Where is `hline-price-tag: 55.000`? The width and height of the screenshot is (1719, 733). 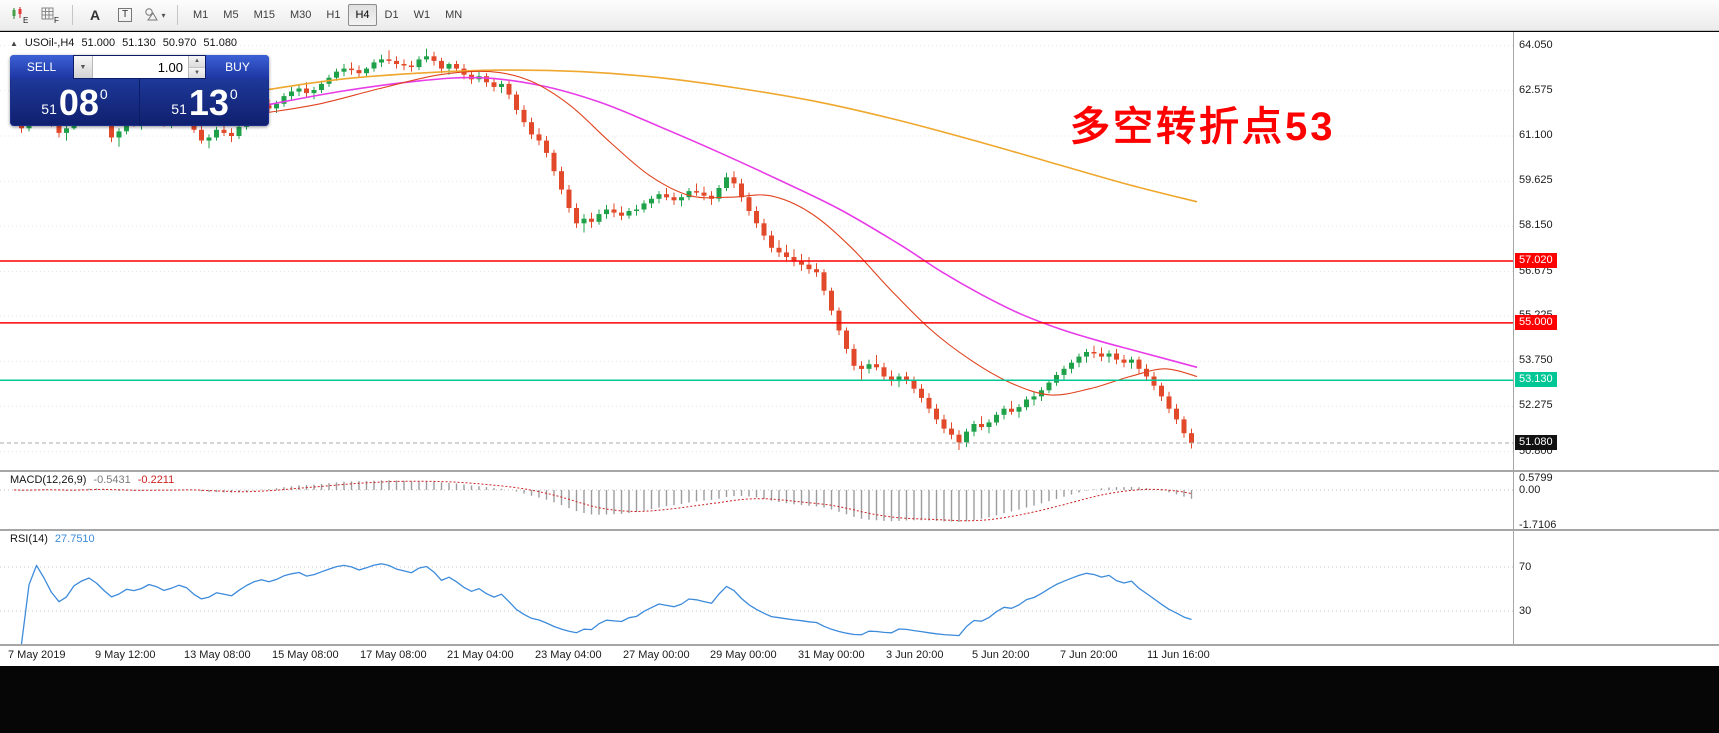 hline-price-tag: 55.000 is located at coordinates (1536, 322).